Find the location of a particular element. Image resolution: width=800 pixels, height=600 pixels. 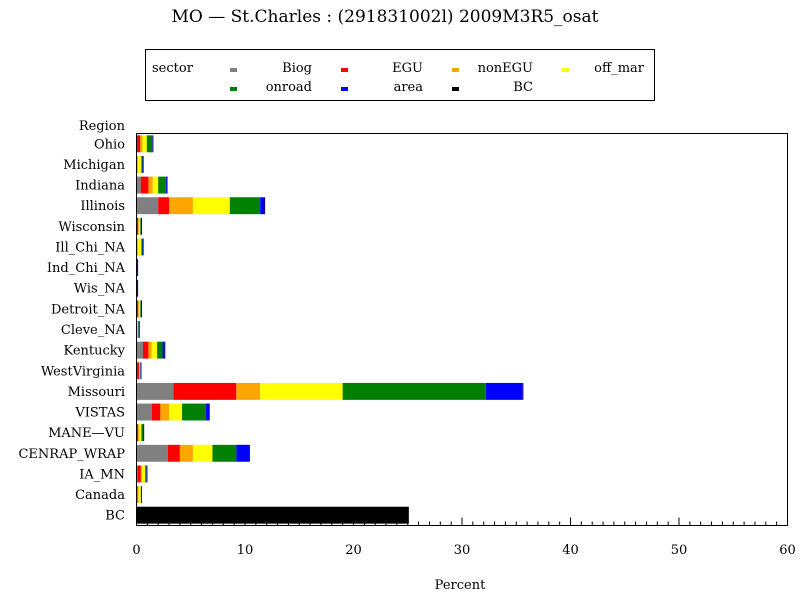

bar-canada-onroad is located at coordinates (141, 495).